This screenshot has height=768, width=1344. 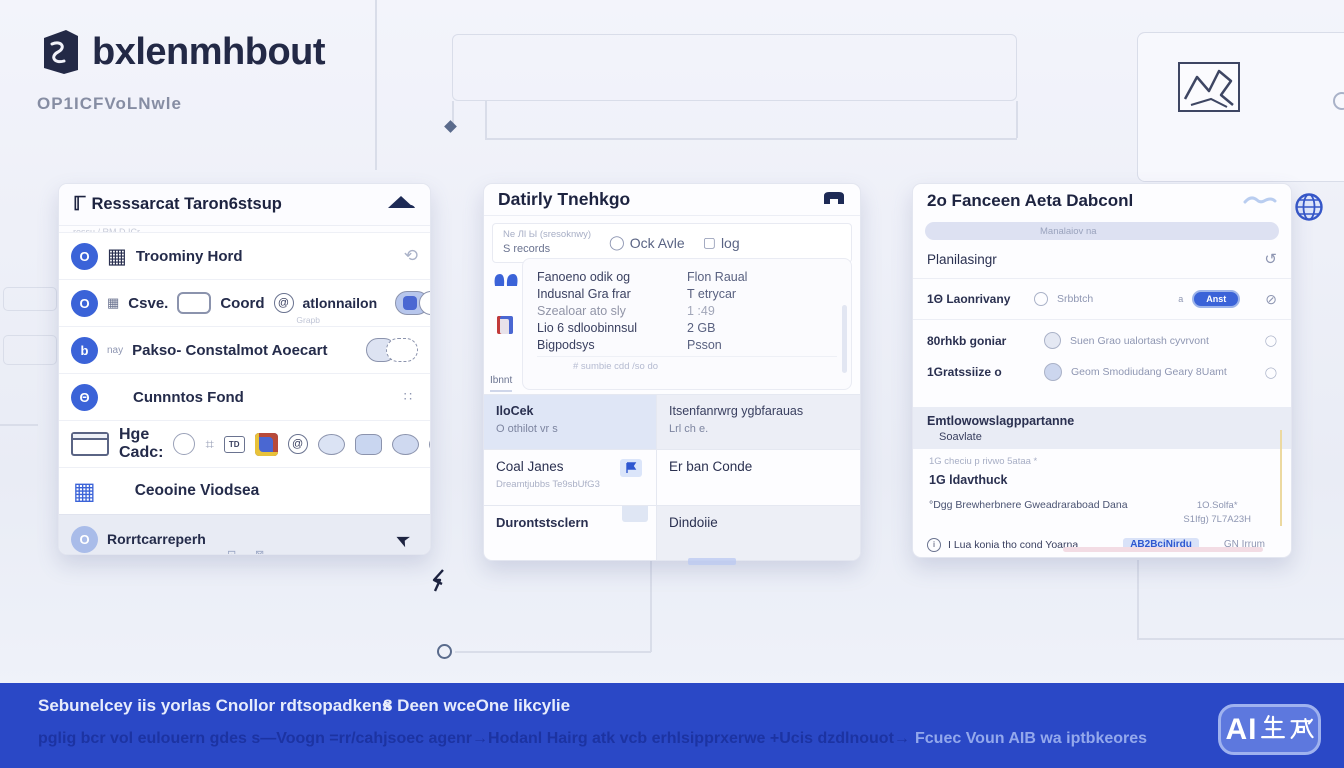 What do you see at coordinates (704, 345) in the screenshot?
I see `field-value: Psson` at bounding box center [704, 345].